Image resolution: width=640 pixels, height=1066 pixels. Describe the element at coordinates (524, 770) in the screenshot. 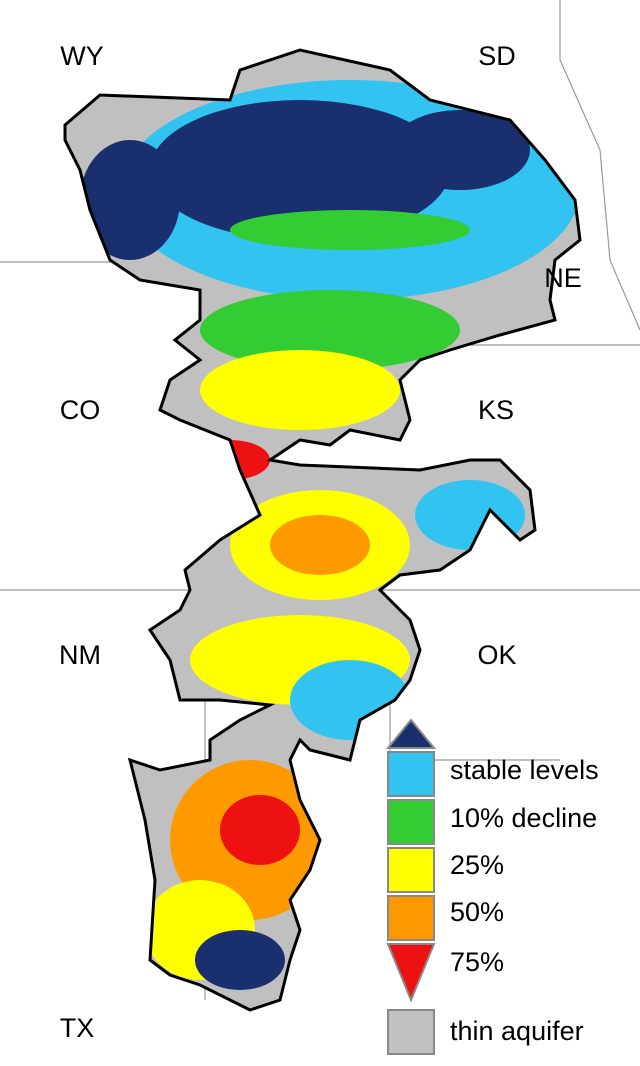

I see `legend-label: stable levels` at that location.